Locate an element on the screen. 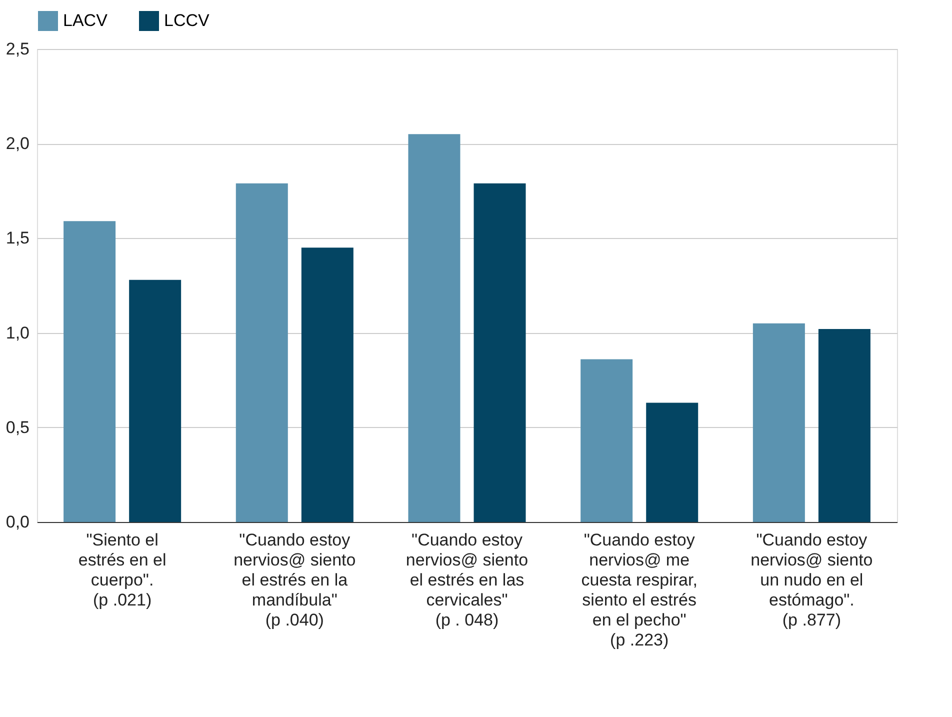 The width and height of the screenshot is (952, 717). legend-label: LACV is located at coordinates (85, 20).